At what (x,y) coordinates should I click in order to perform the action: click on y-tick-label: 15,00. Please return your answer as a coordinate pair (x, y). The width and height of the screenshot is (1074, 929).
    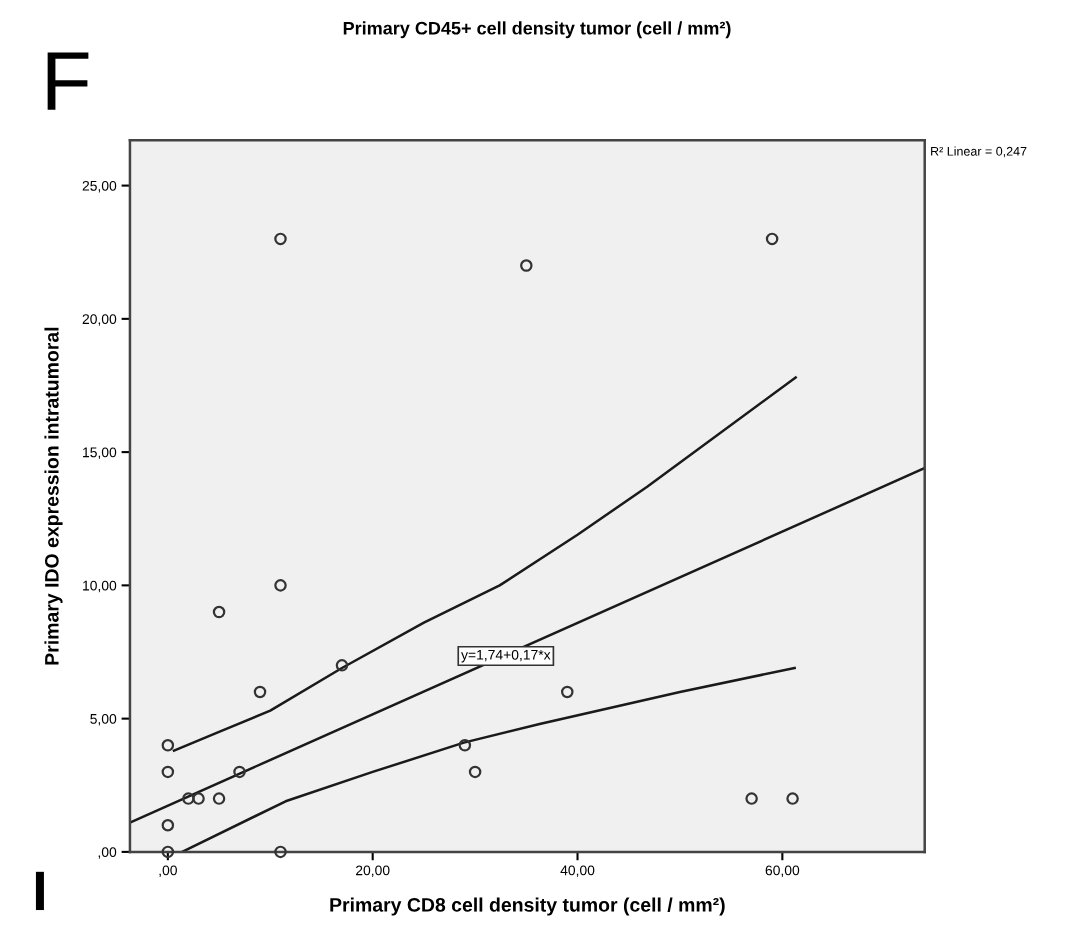
    Looking at the image, I should click on (100, 453).